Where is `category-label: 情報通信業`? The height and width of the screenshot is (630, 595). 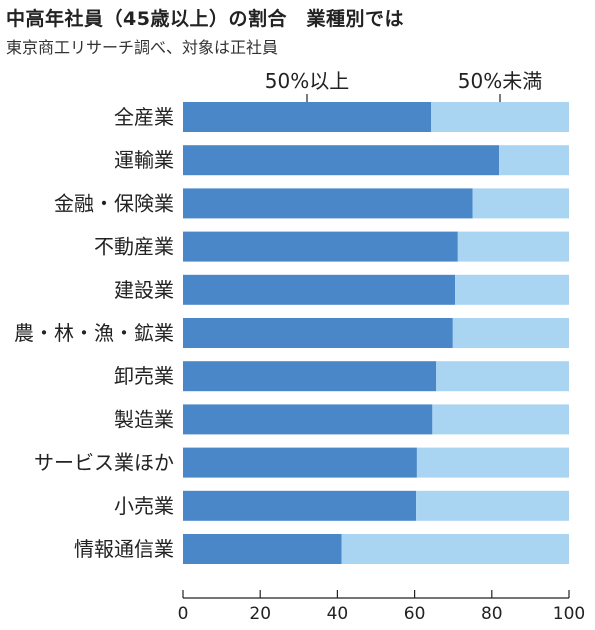 category-label: 情報通信業 is located at coordinates (124, 549).